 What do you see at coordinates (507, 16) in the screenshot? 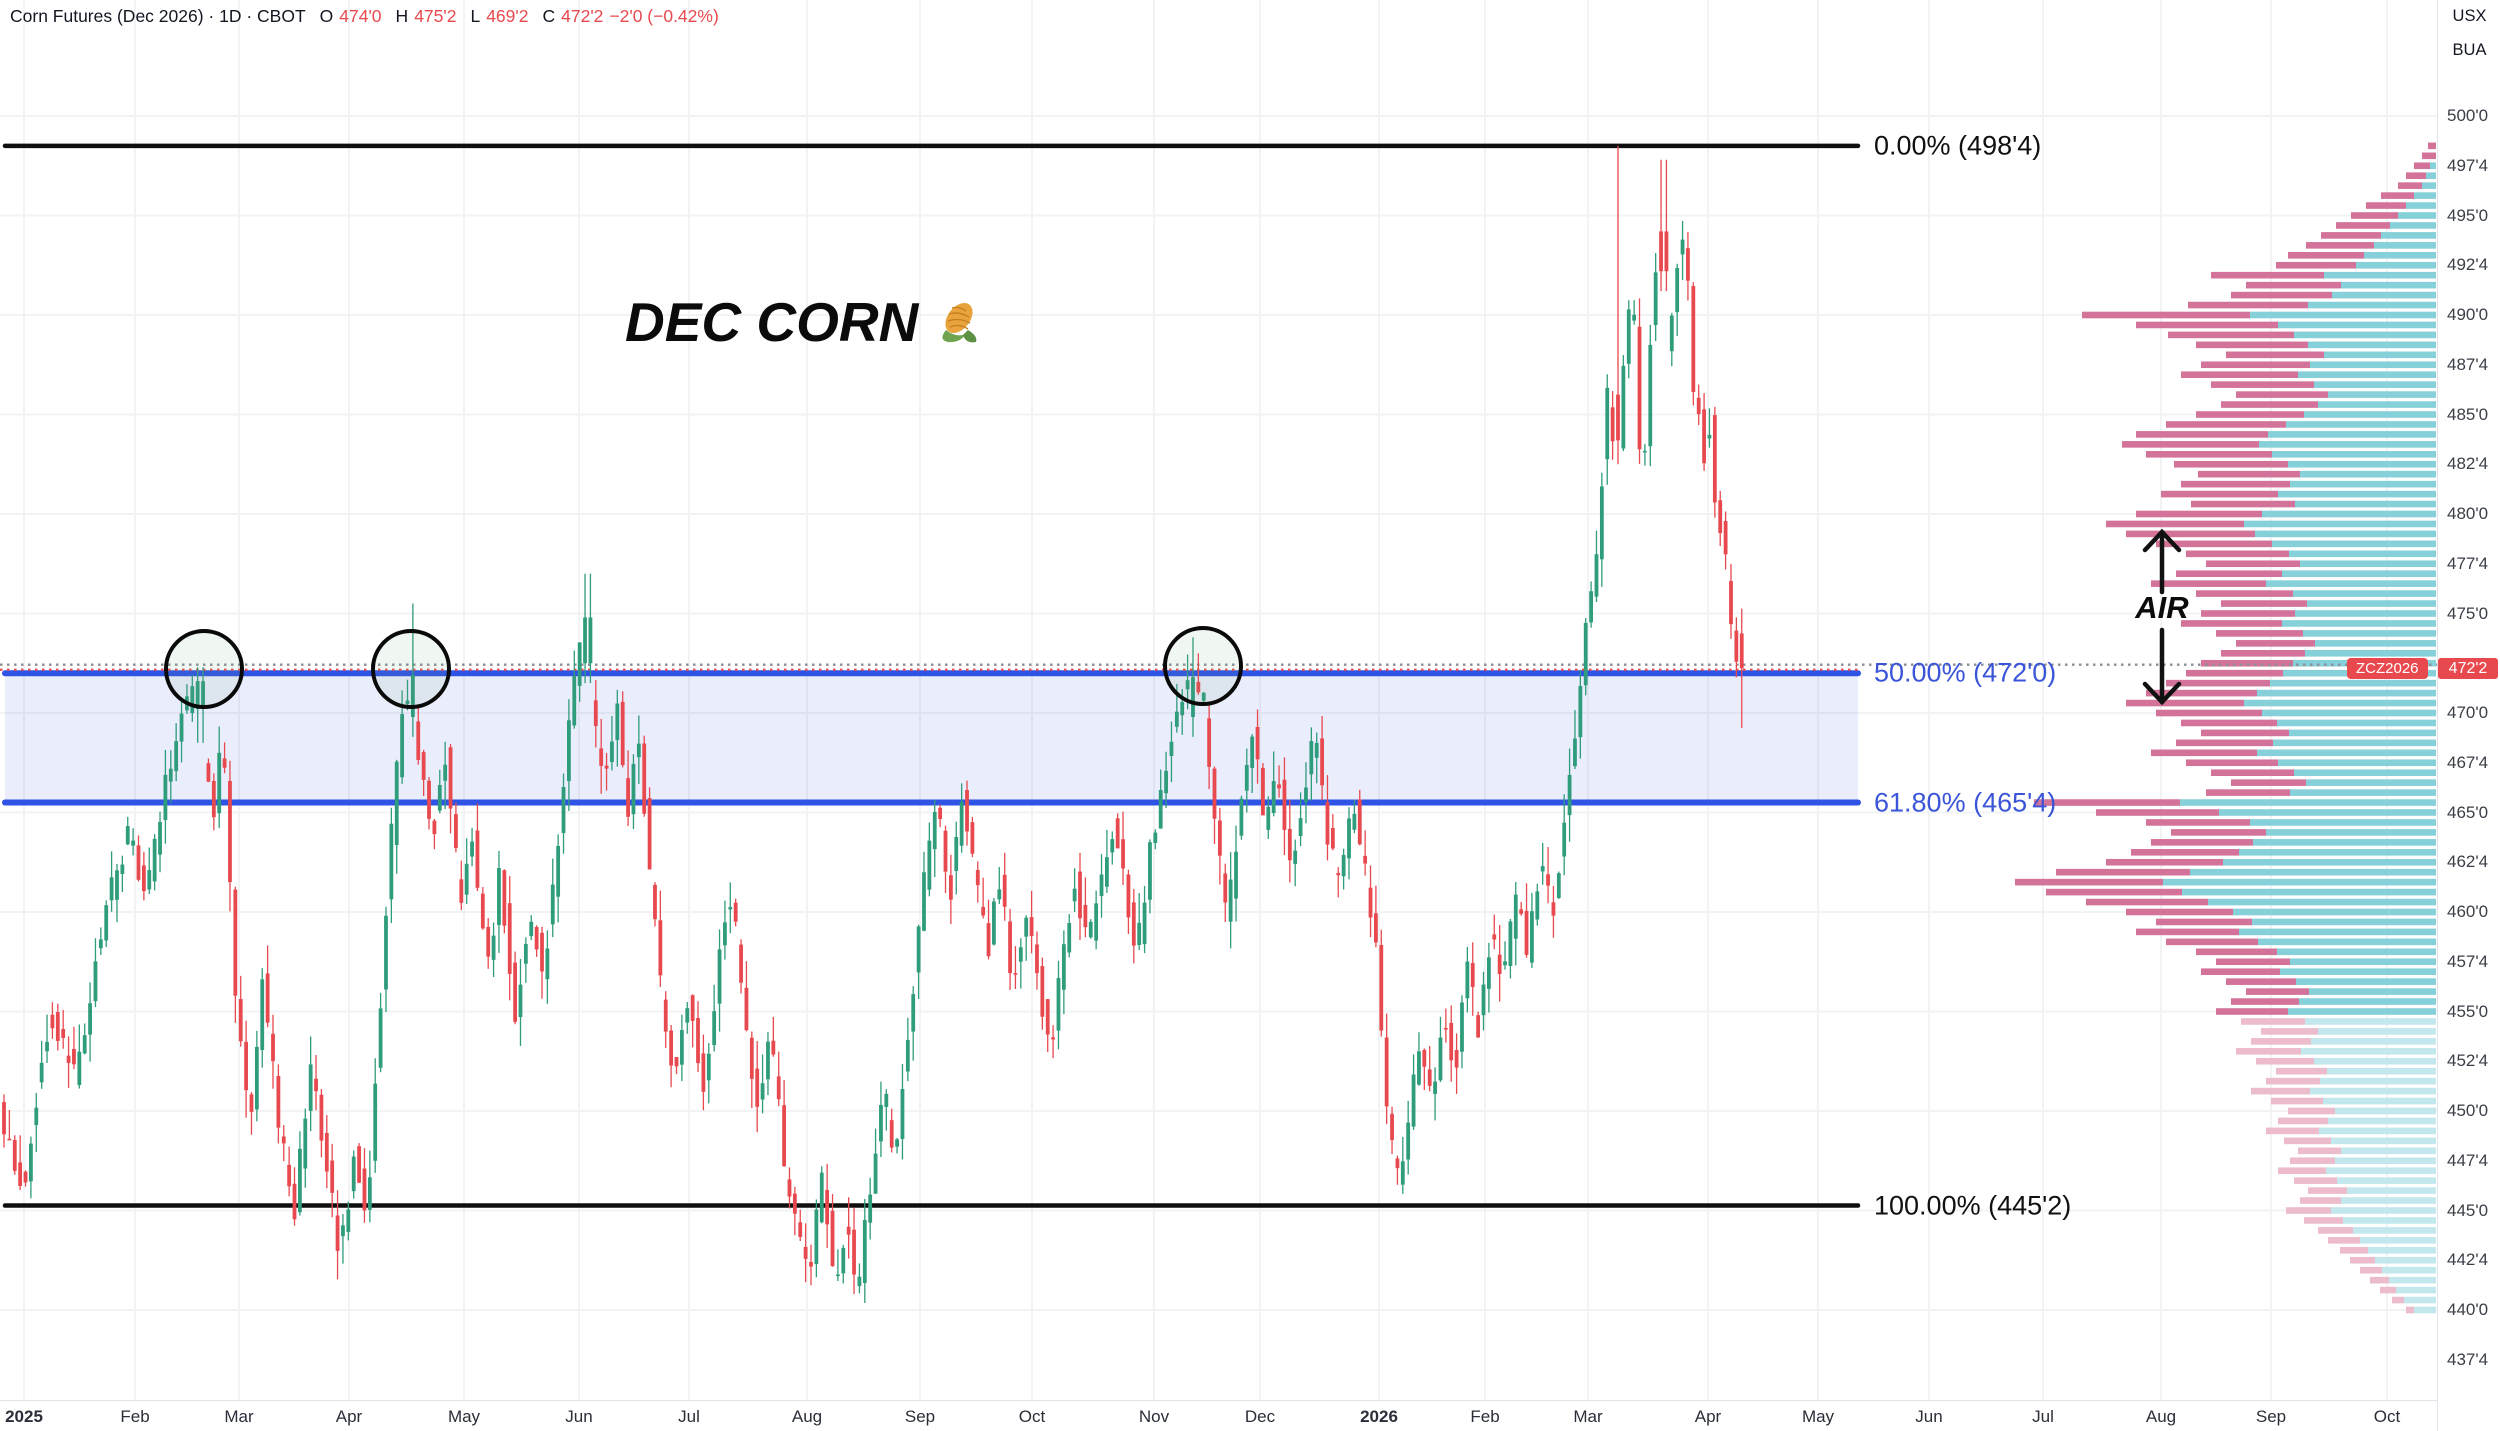
I see `low-value: 469'2` at bounding box center [507, 16].